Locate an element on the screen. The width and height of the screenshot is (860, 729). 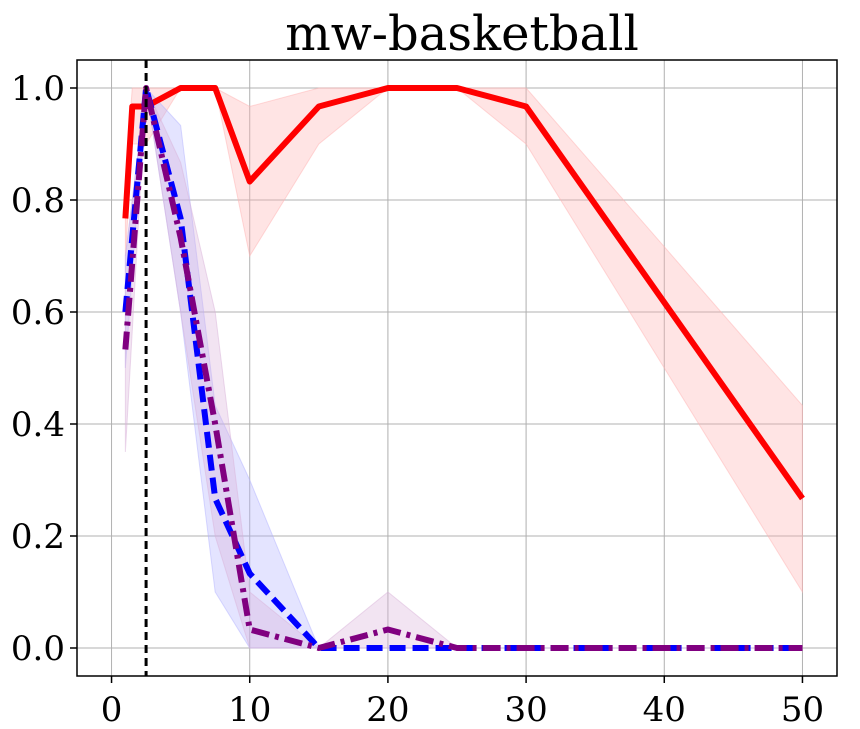
y-tick-label: 0.8 is located at coordinates (38, 201).